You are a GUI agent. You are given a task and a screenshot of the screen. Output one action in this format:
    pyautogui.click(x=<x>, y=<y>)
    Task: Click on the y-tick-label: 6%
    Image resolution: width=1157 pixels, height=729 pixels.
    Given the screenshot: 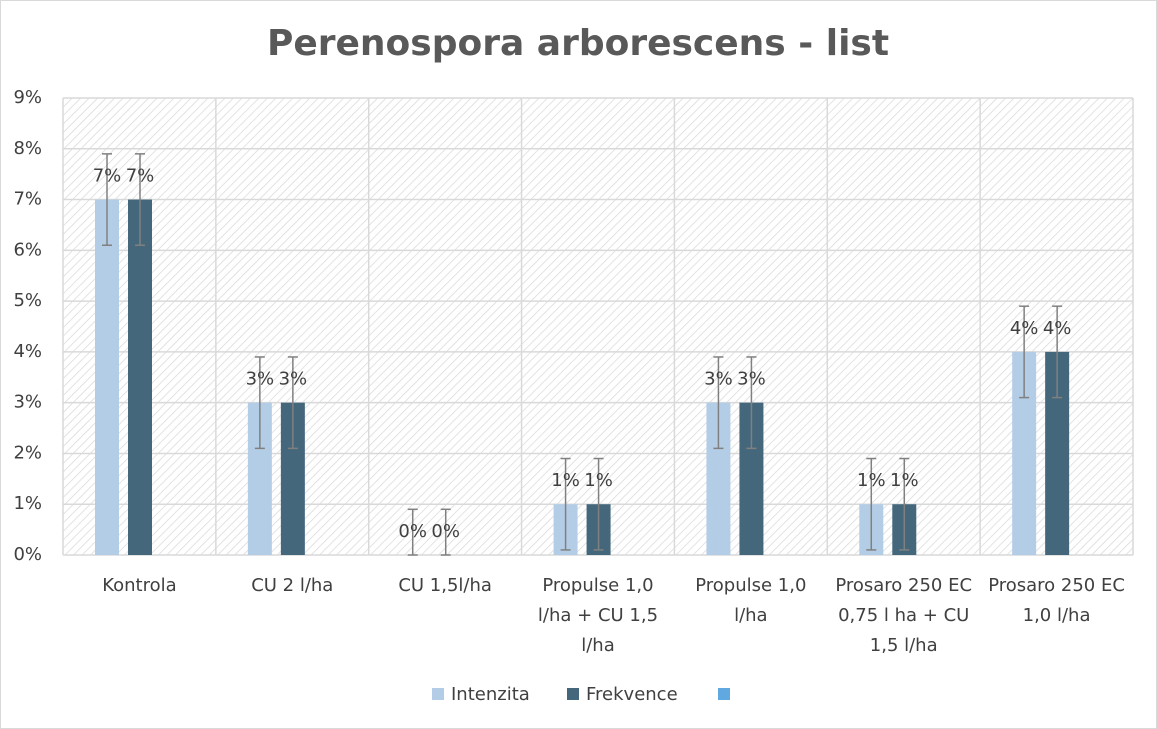 What is the action you would take?
    pyautogui.click(x=27, y=249)
    